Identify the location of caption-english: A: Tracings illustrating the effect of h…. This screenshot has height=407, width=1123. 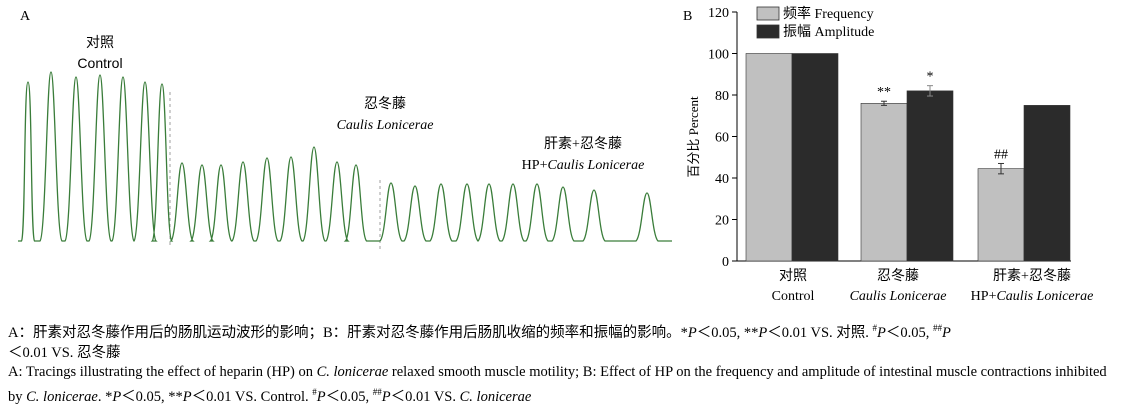
(563, 384).